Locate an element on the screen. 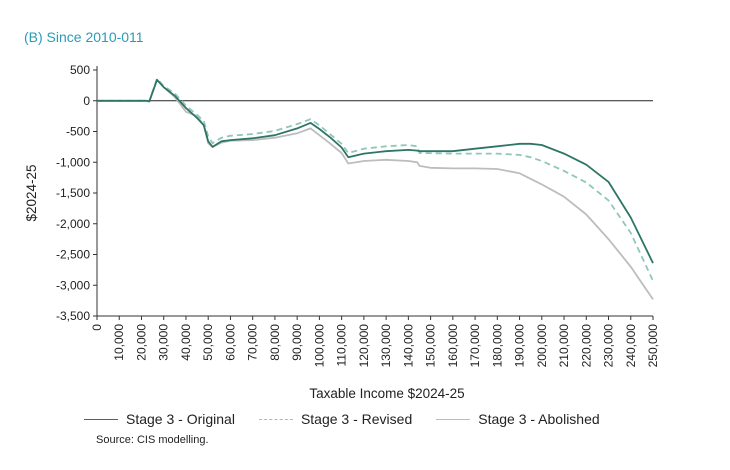 Image resolution: width=730 pixels, height=470 pixels. x-tick-label: 230,000 is located at coordinates (609, 346).